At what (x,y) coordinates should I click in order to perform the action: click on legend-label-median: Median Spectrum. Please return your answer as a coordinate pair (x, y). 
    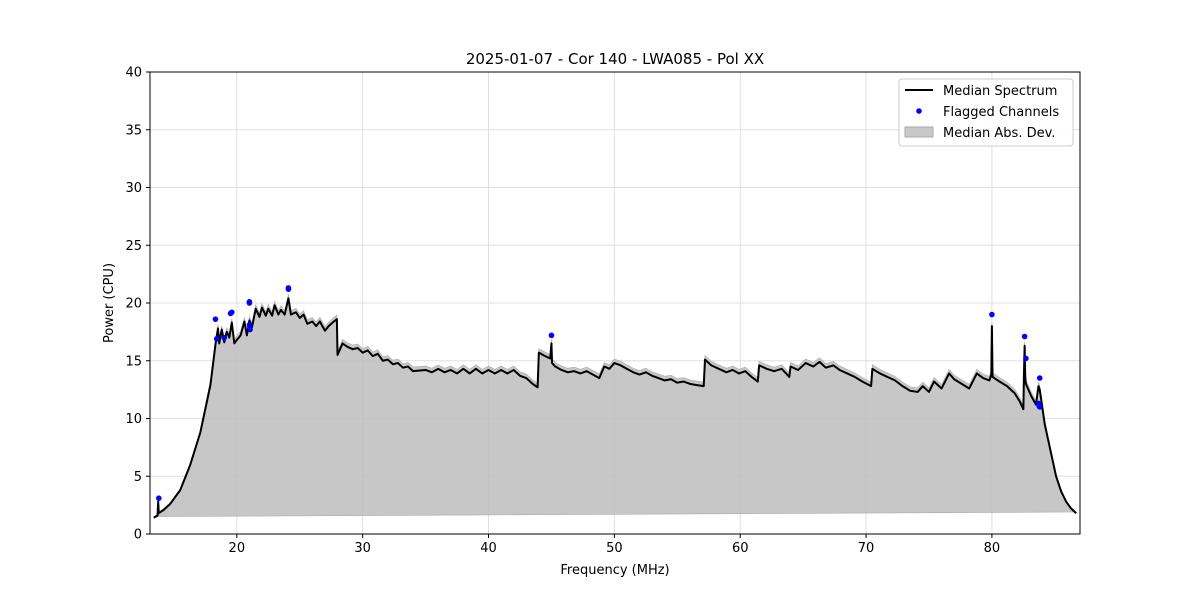
    Looking at the image, I should click on (1000, 91).